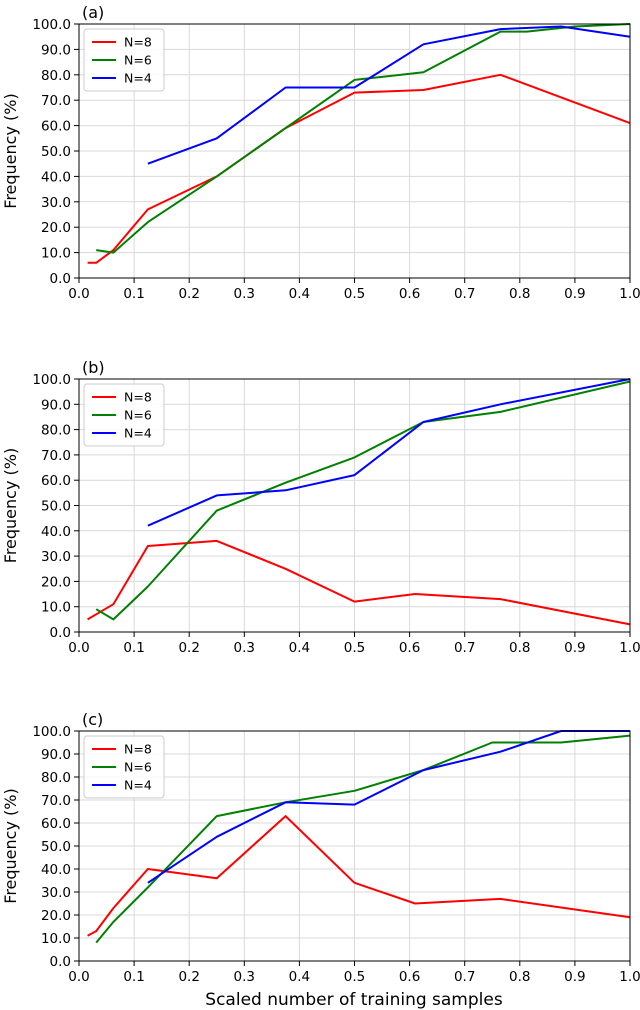 This screenshot has height=1010, width=640. What do you see at coordinates (92, 719) in the screenshot?
I see `panel-label: (c)` at bounding box center [92, 719].